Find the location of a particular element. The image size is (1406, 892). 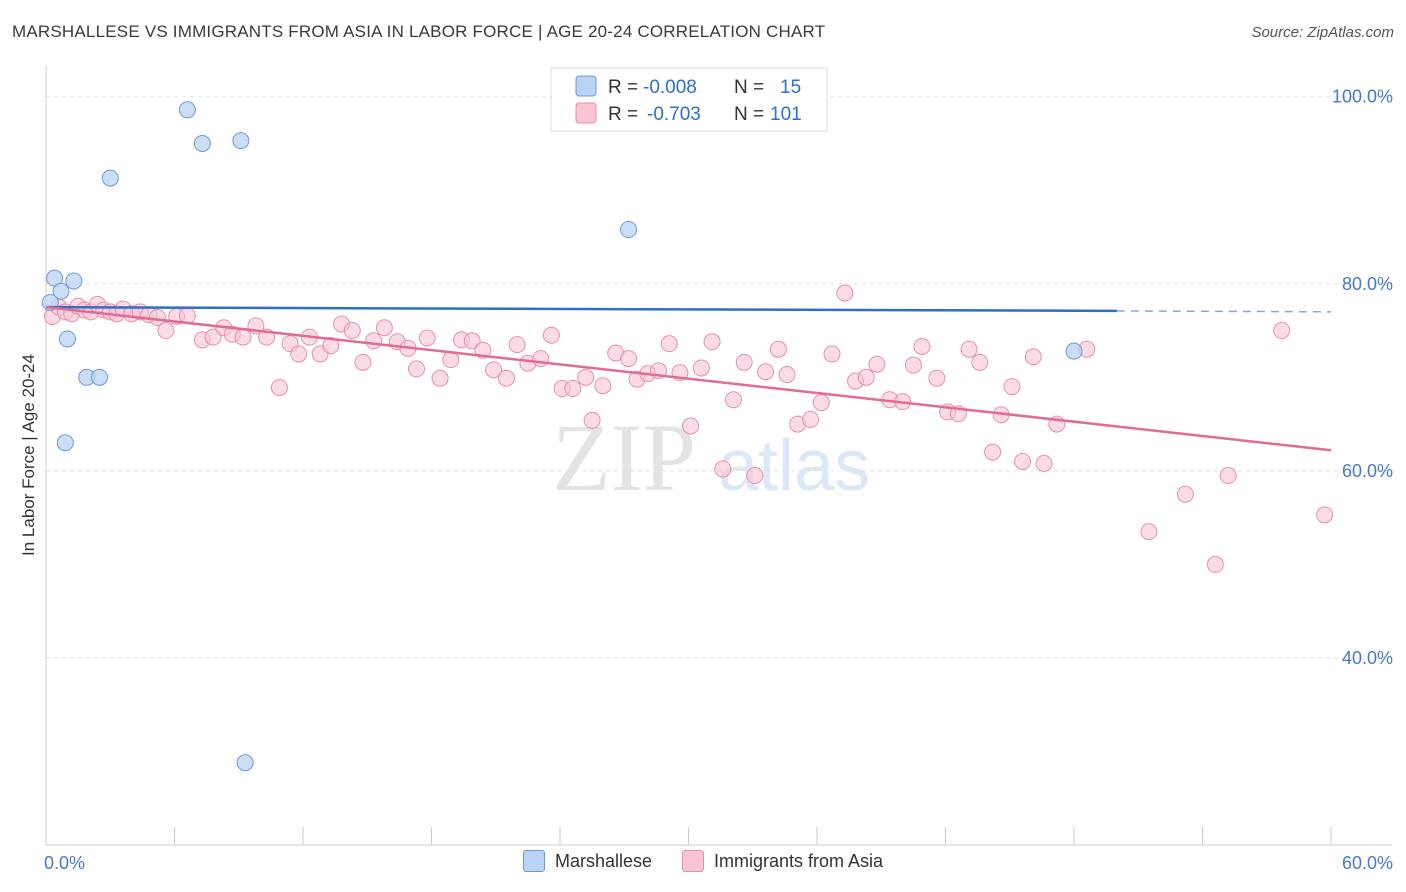

legend-r-value: -0.008 is located at coordinates (670, 87).